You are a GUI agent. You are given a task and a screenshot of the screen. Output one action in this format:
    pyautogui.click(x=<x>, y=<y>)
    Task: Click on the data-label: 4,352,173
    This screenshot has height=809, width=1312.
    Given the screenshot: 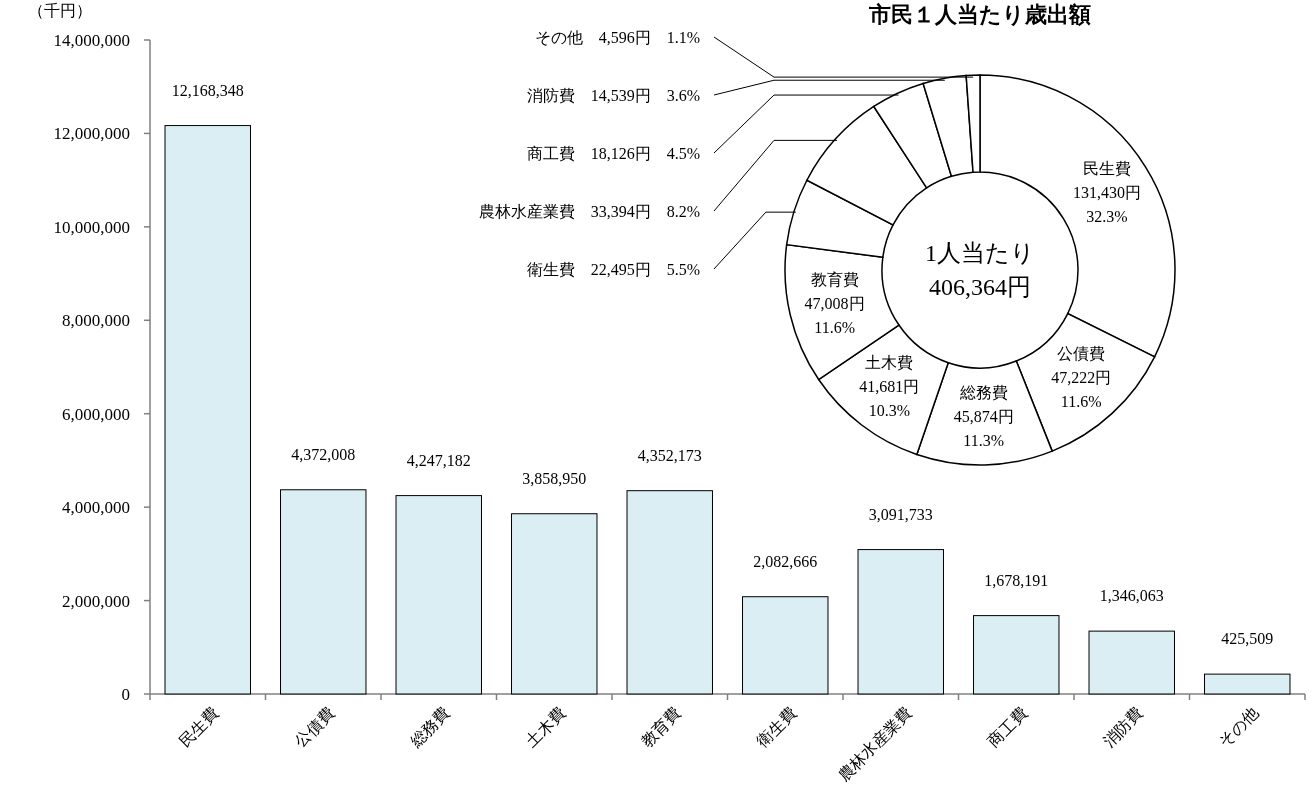 What is the action you would take?
    pyautogui.click(x=669, y=455)
    